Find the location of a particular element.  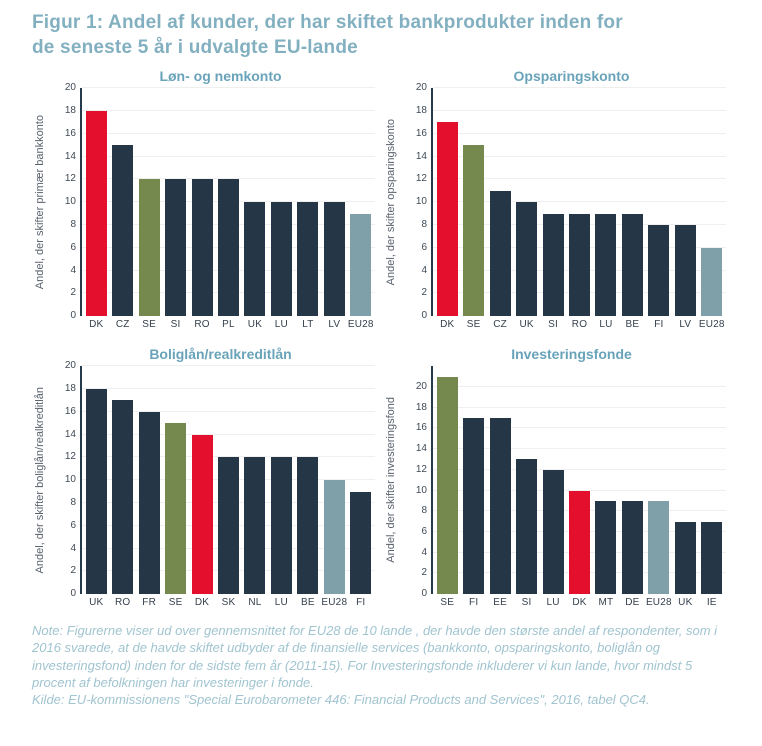

chart-title: Boliglån/realkreditlån is located at coordinates (220, 354).